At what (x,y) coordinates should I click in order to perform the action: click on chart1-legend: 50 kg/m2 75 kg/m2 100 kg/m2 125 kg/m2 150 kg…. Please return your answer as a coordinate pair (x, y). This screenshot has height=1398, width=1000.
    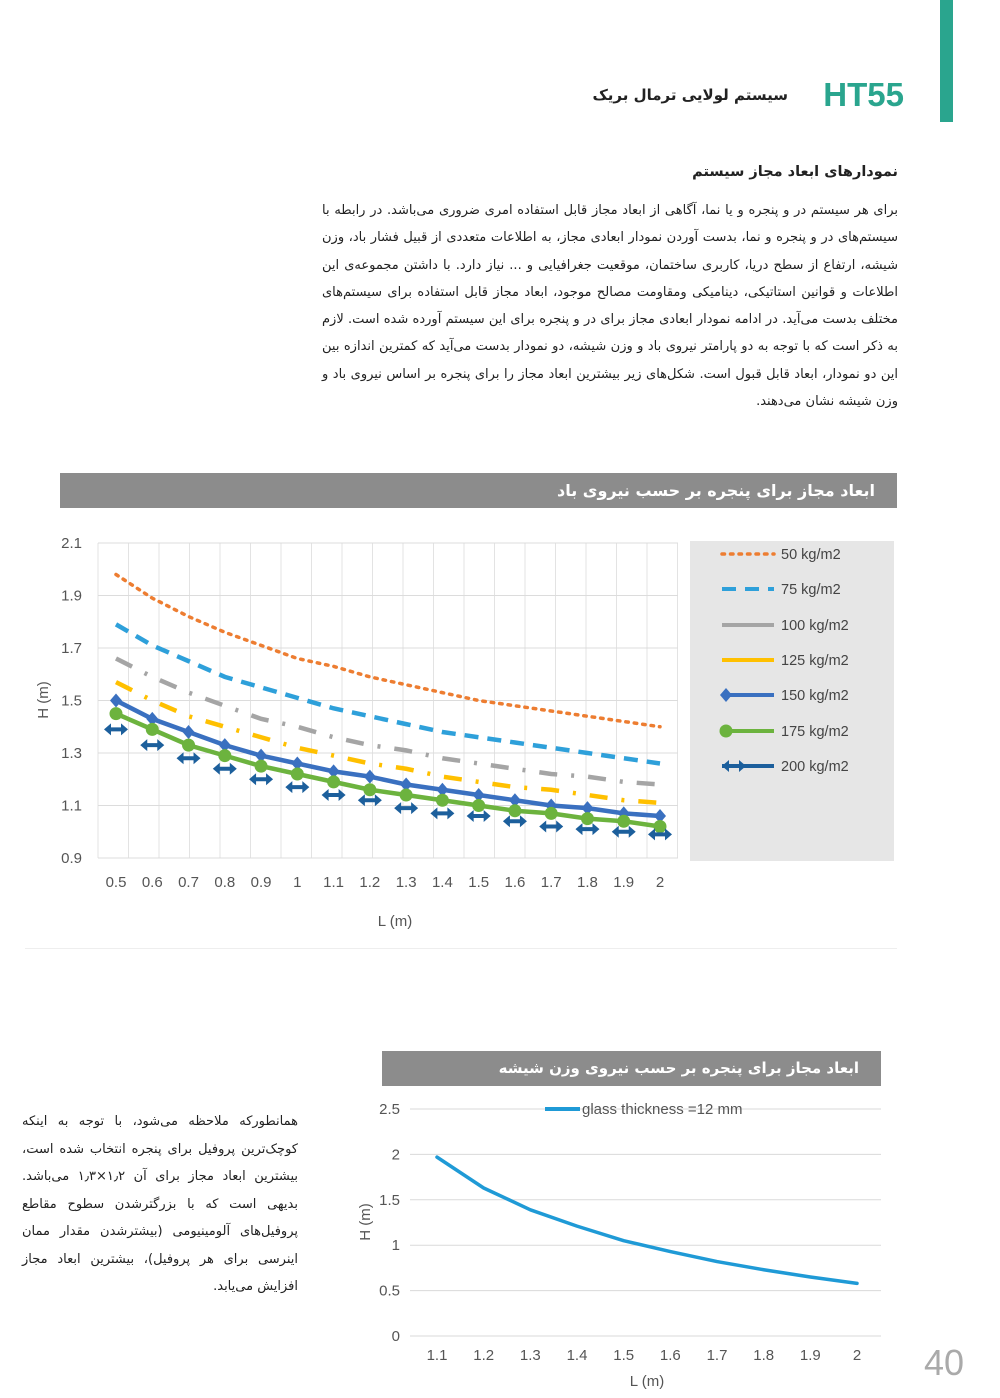
    Looking at the image, I should click on (792, 701).